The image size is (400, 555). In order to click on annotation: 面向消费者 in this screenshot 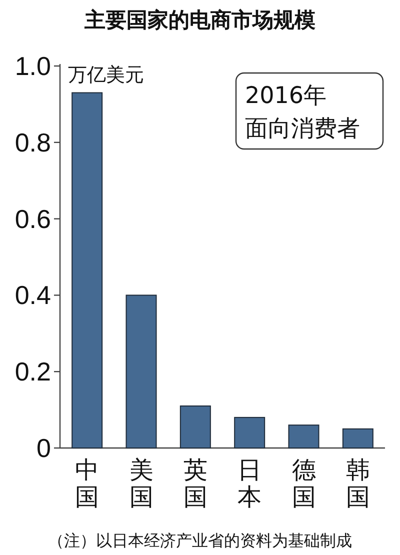, I will do `click(302, 129)`.